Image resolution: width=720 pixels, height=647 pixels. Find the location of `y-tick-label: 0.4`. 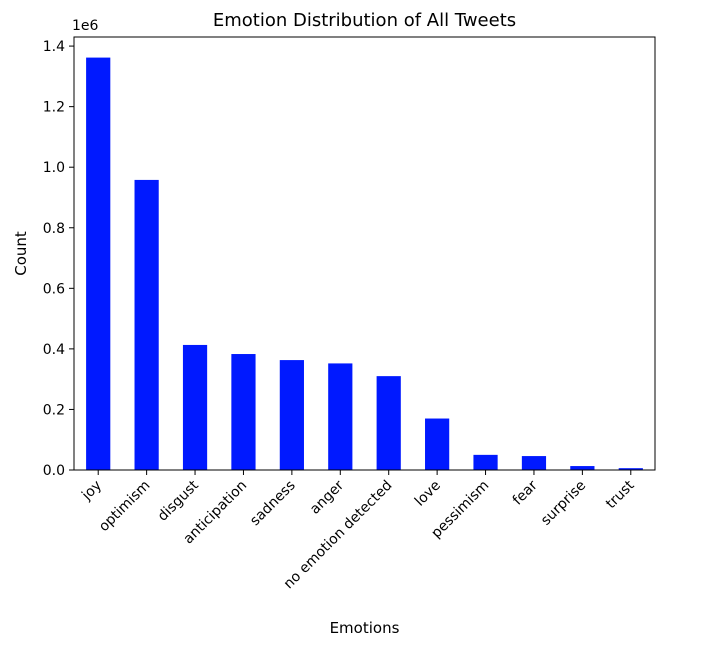

y-tick-label: 0.4 is located at coordinates (54, 350).